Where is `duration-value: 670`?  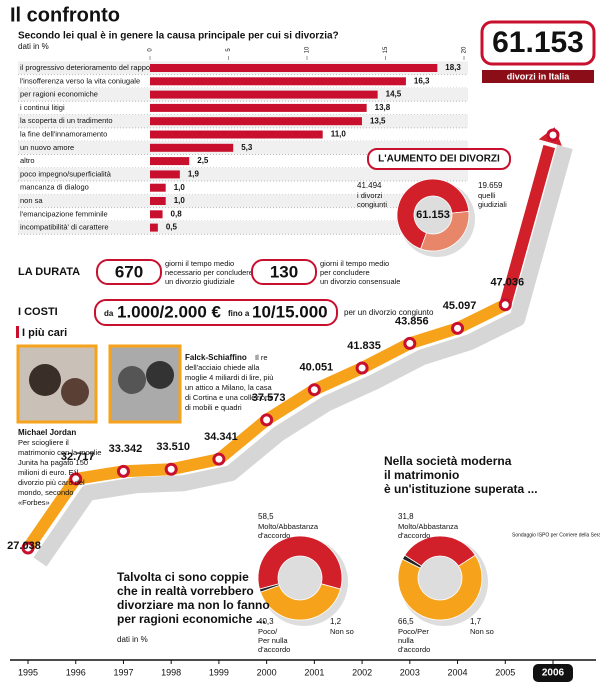 duration-value: 670 is located at coordinates (129, 271).